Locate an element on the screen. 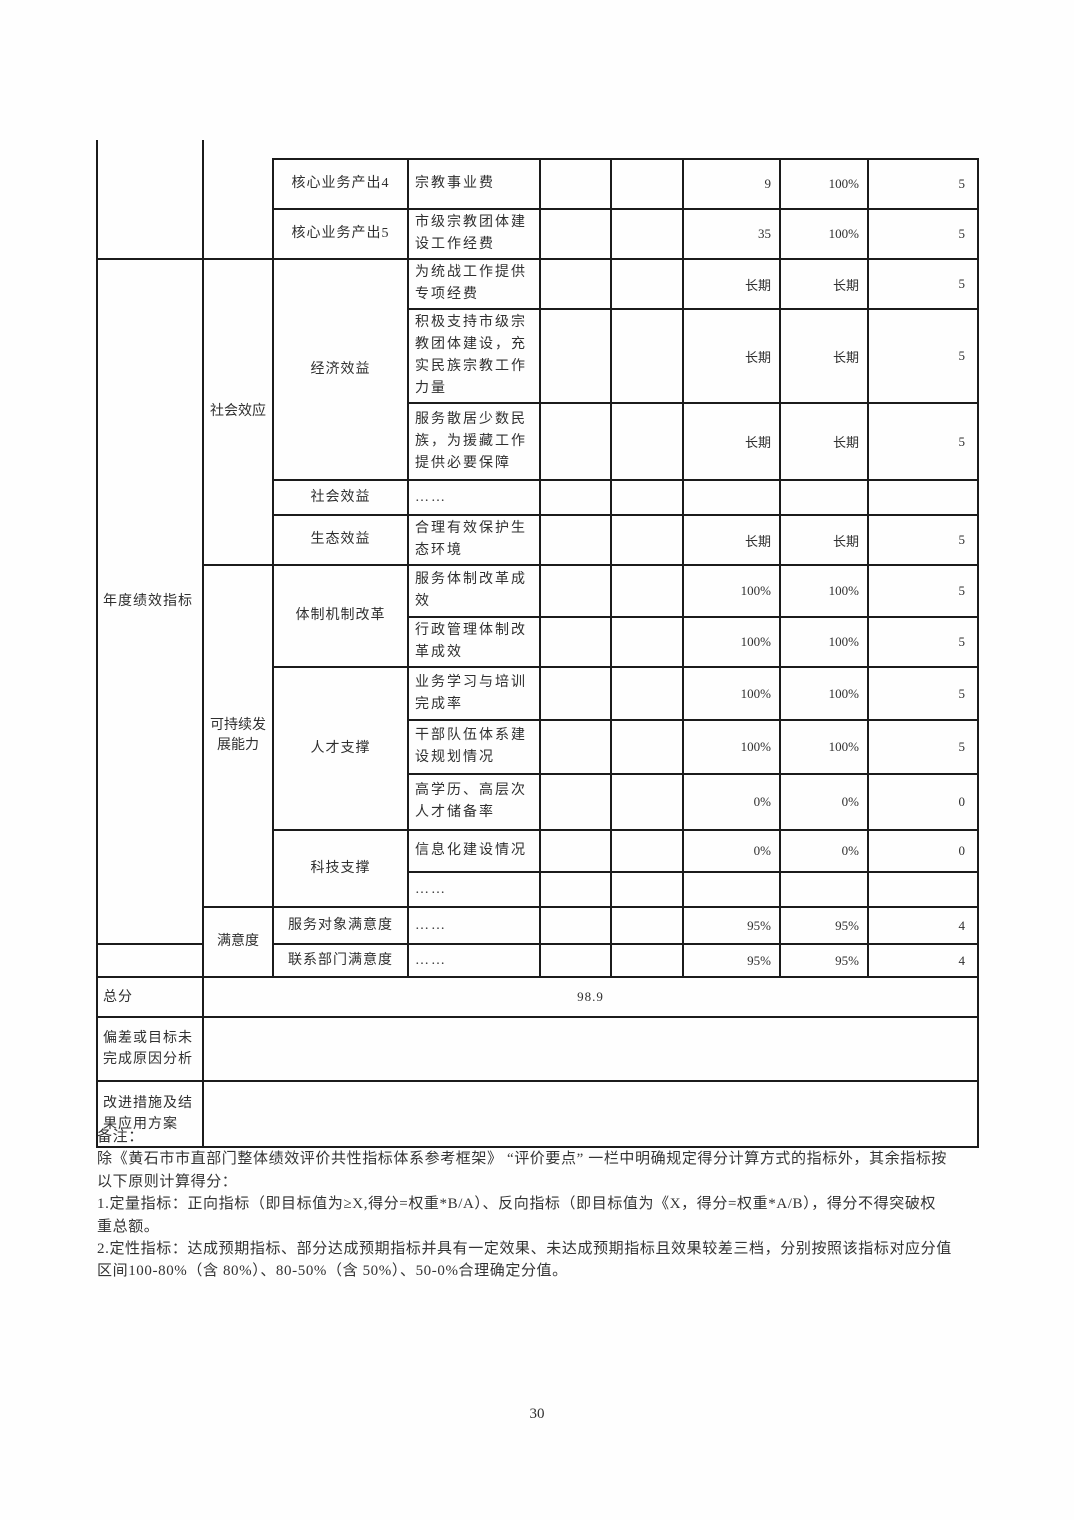  cell-category3: 核心业务产出4 is located at coordinates (340, 184).